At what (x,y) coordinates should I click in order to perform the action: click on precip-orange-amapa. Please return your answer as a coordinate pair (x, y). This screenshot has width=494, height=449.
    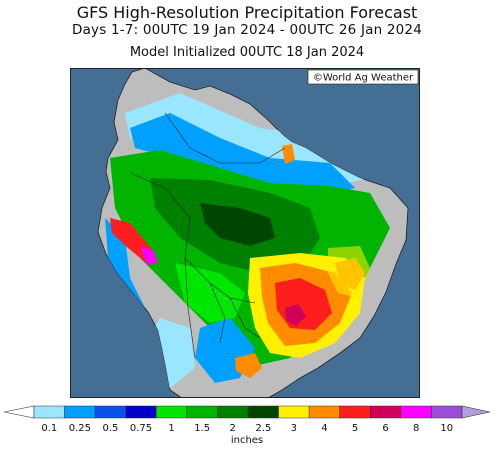
    Looking at the image, I should click on (288, 154).